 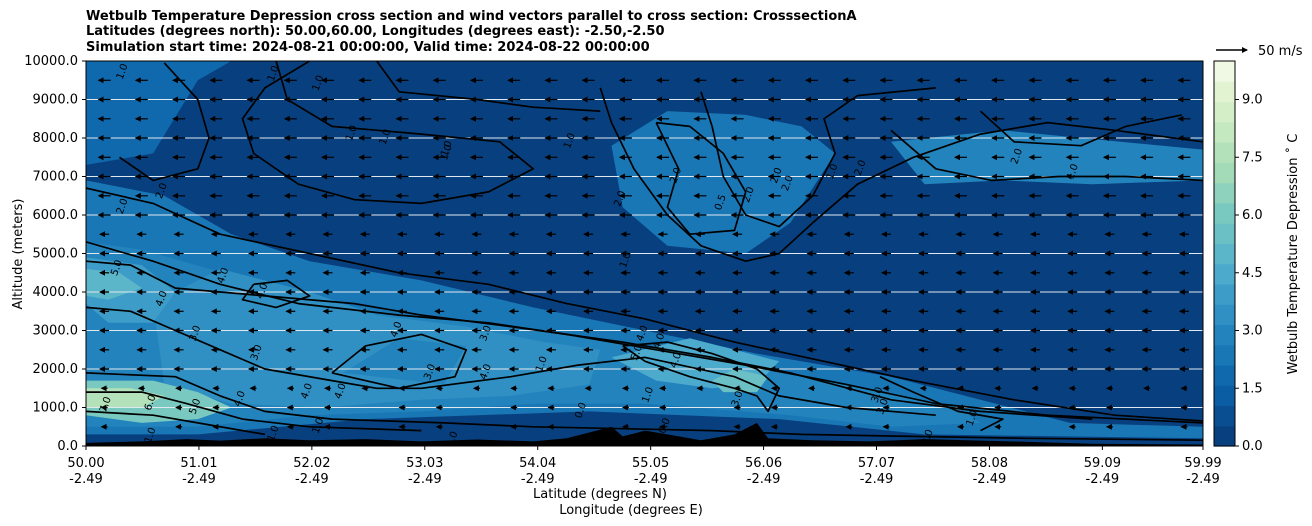 I want to click on y-tick-label: 1000.0, so click(x=56, y=408).